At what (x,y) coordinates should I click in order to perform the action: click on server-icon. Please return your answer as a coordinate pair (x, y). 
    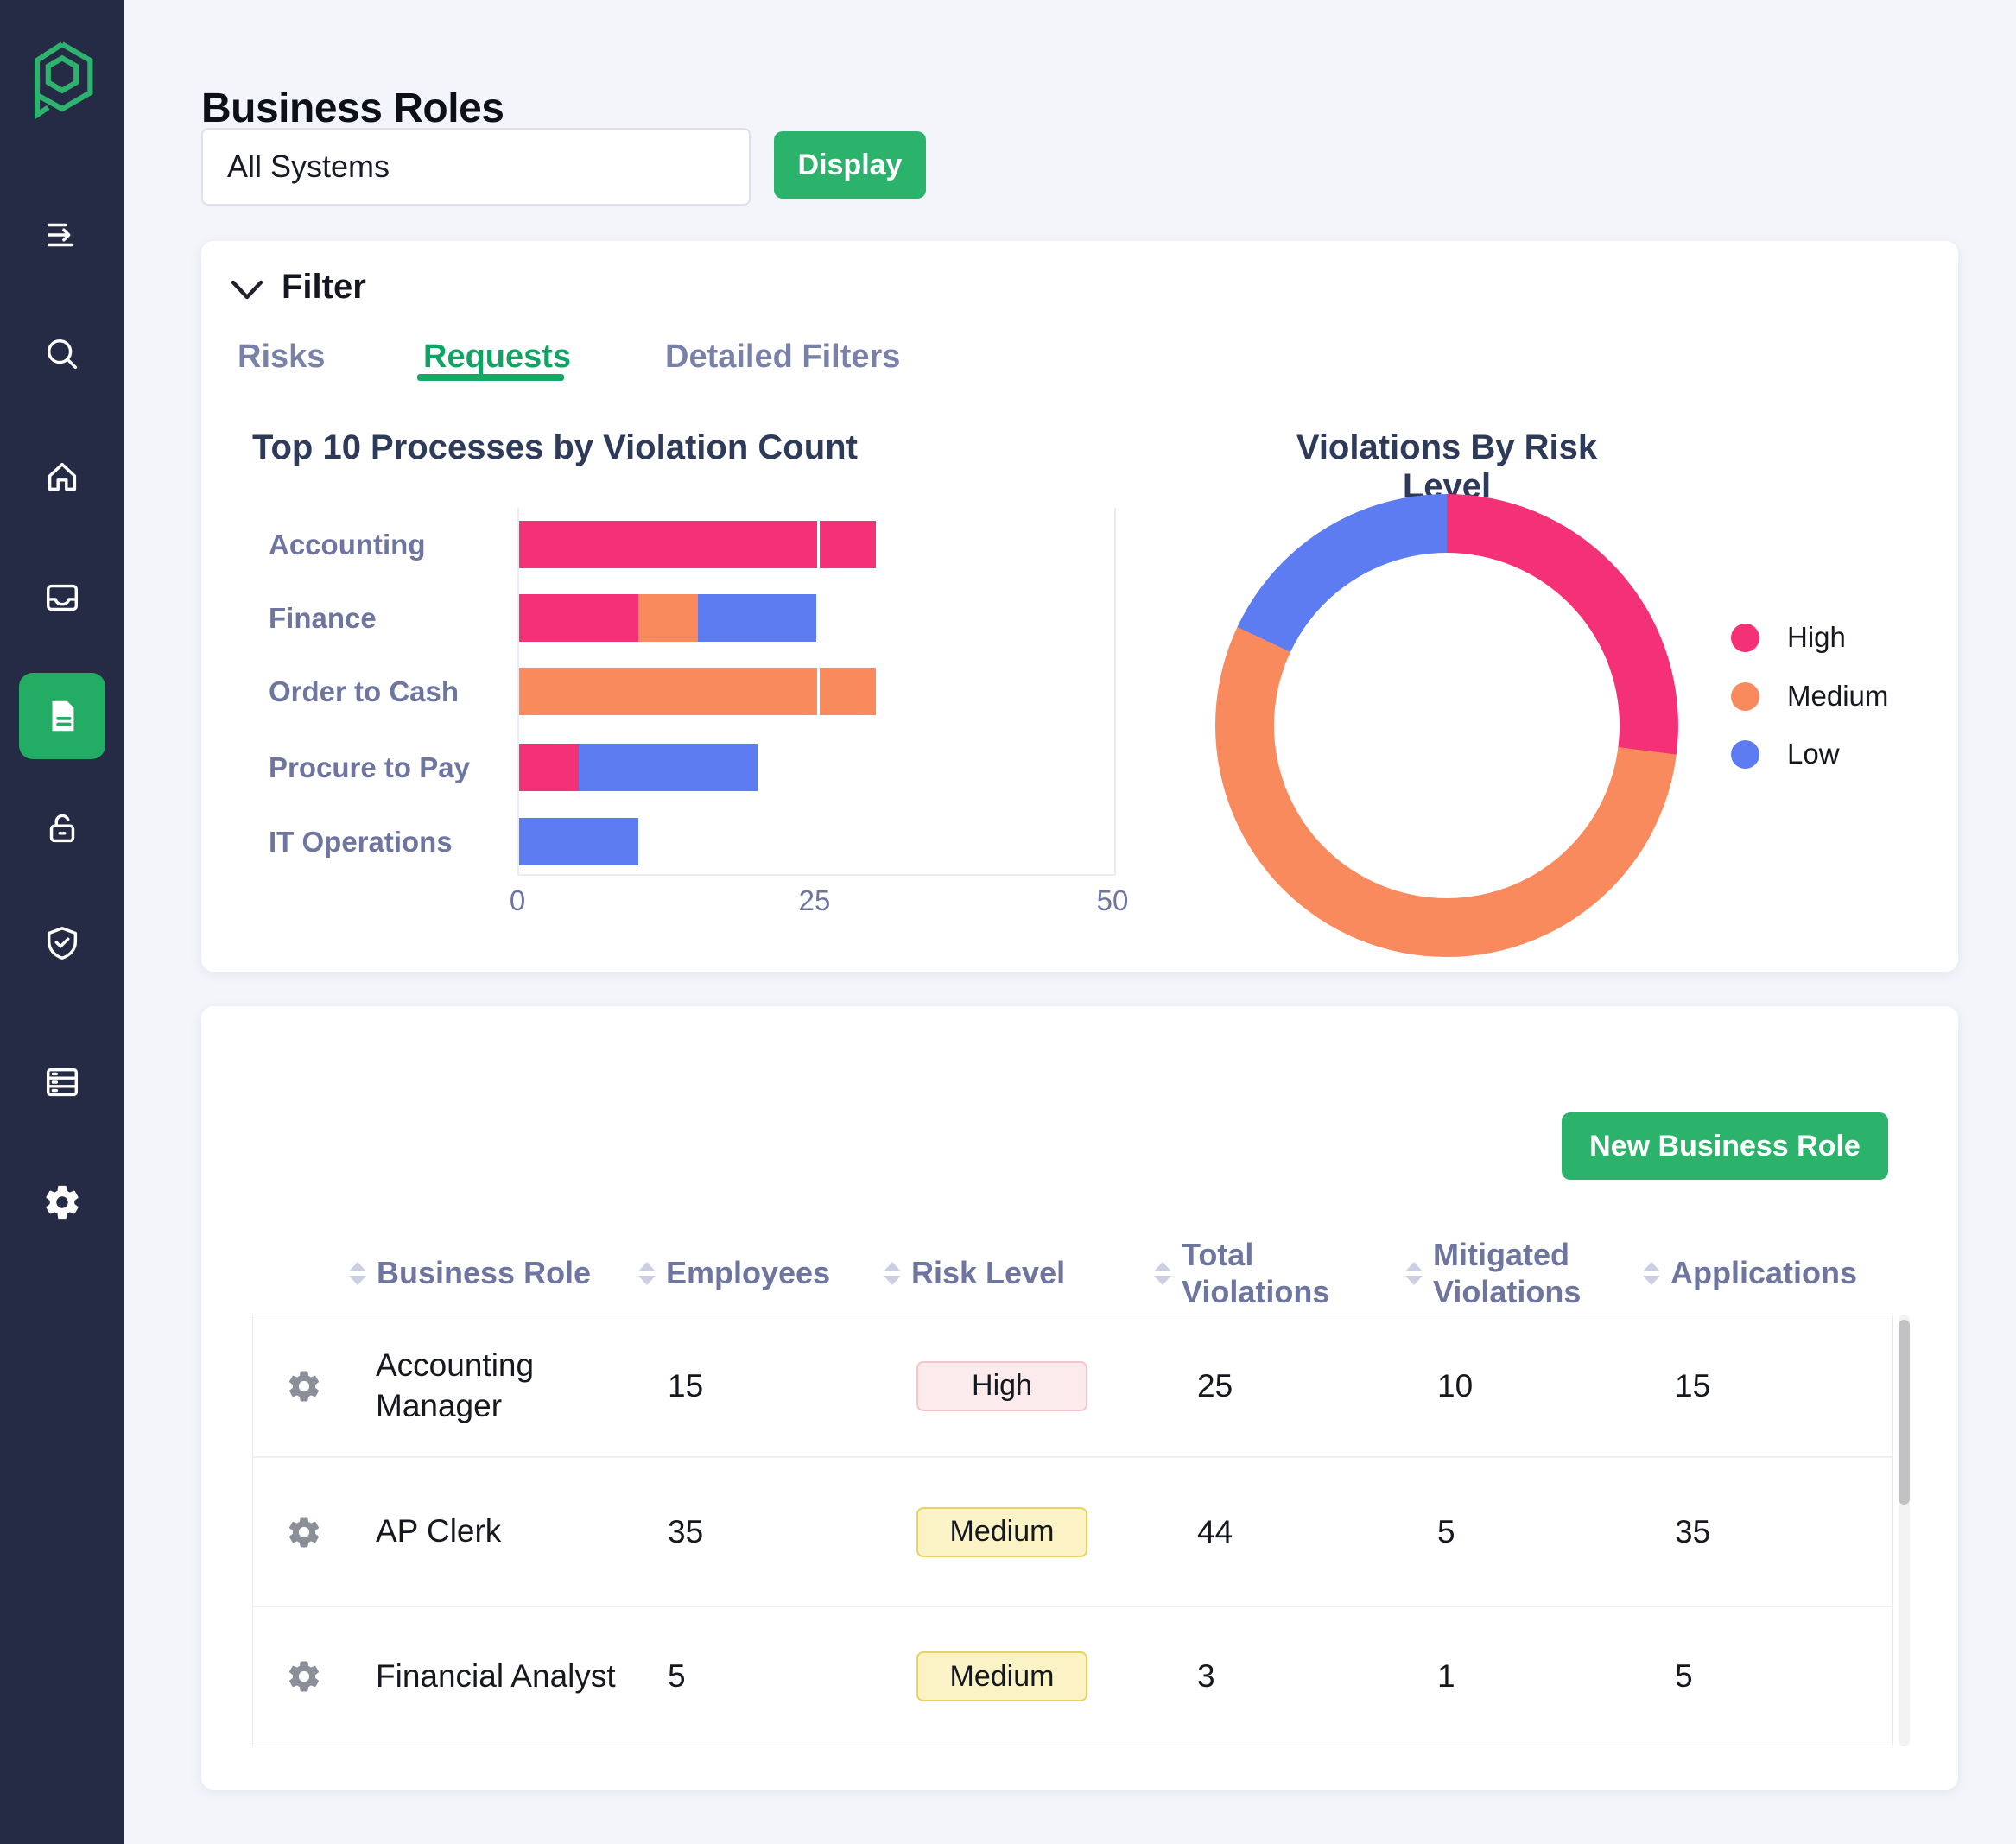
    Looking at the image, I should click on (62, 1082).